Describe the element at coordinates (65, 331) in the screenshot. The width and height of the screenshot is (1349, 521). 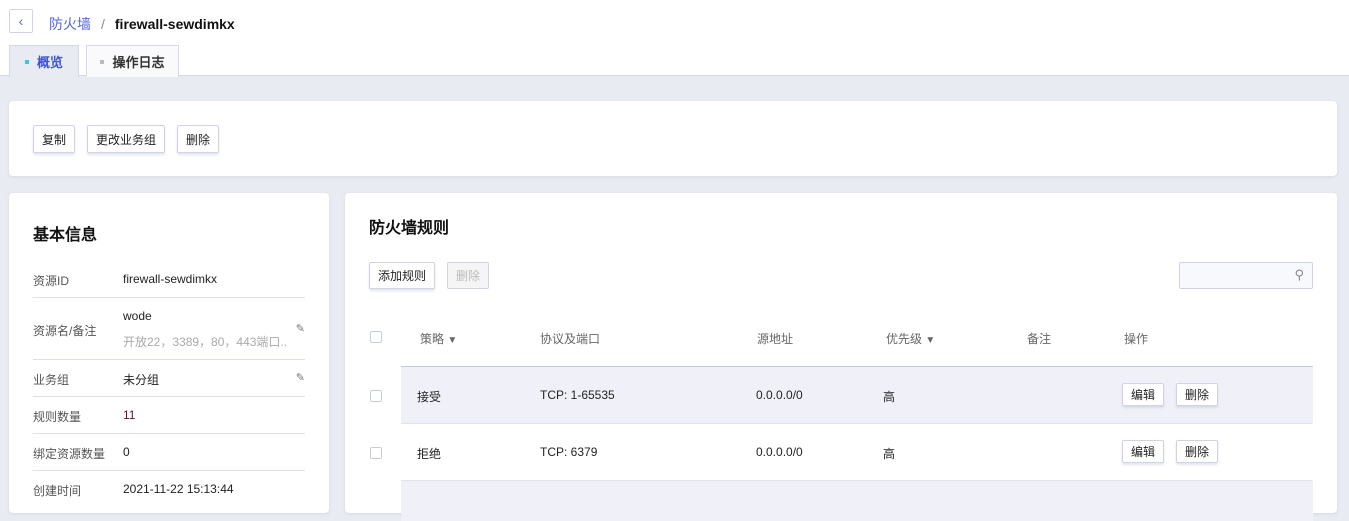
I see `info-label: 资源名/备注` at that location.